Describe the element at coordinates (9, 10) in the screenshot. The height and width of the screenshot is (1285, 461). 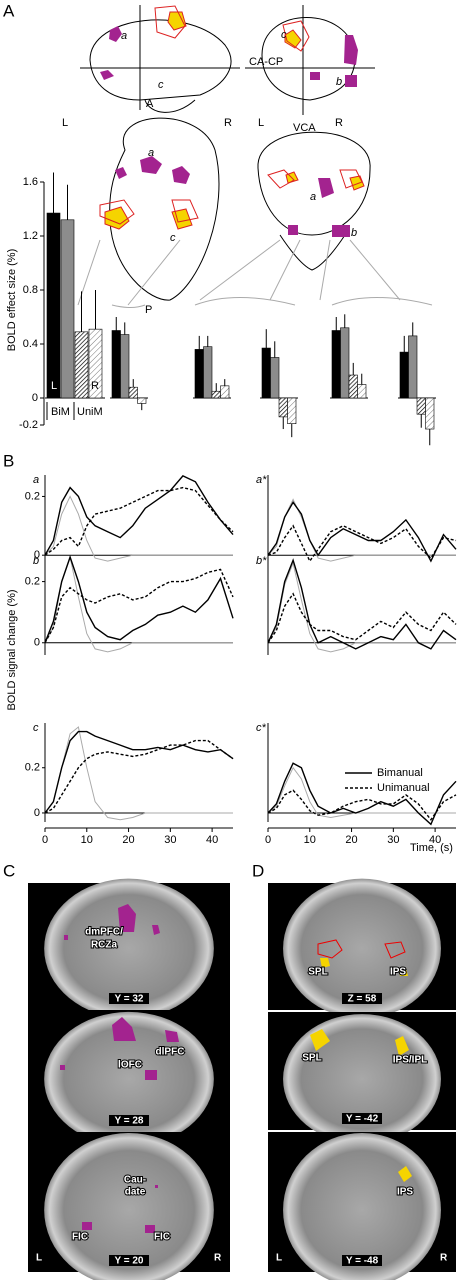
I see `panel-label: A` at that location.